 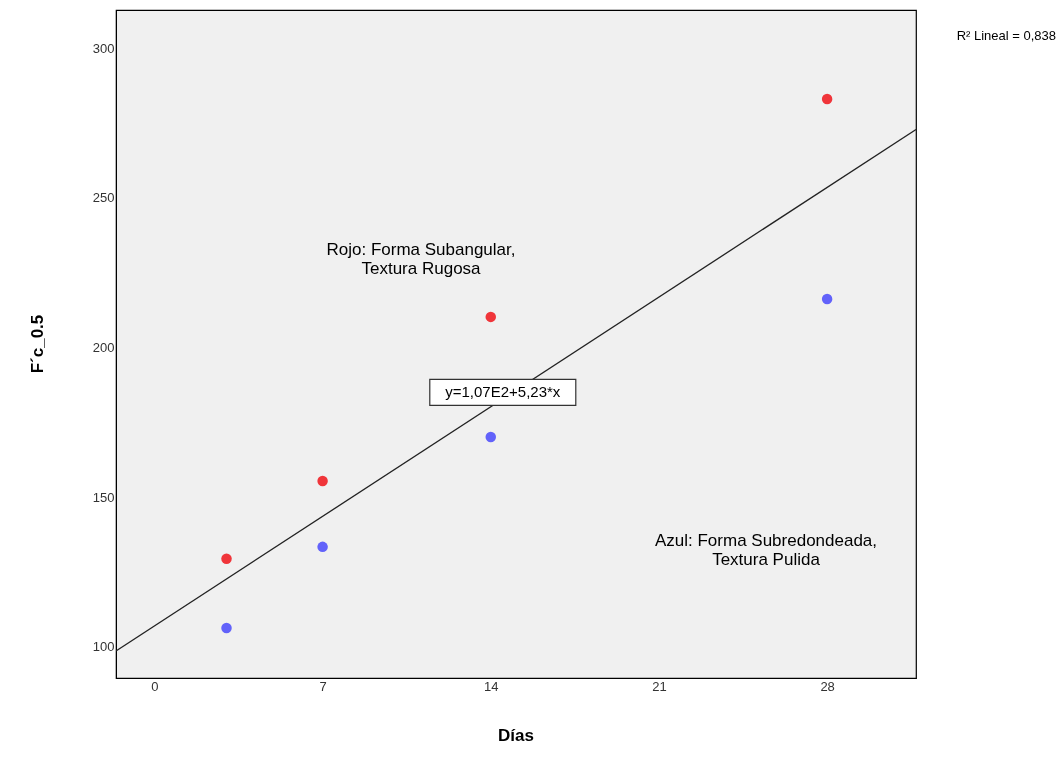 What do you see at coordinates (421, 259) in the screenshot?
I see `annotation: Rojo: Forma Subangular, Textura Rugosa` at bounding box center [421, 259].